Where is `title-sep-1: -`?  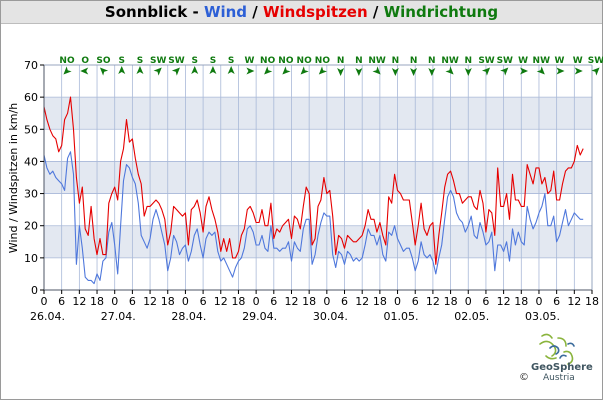 title-sep-1: - is located at coordinates (195, 12).